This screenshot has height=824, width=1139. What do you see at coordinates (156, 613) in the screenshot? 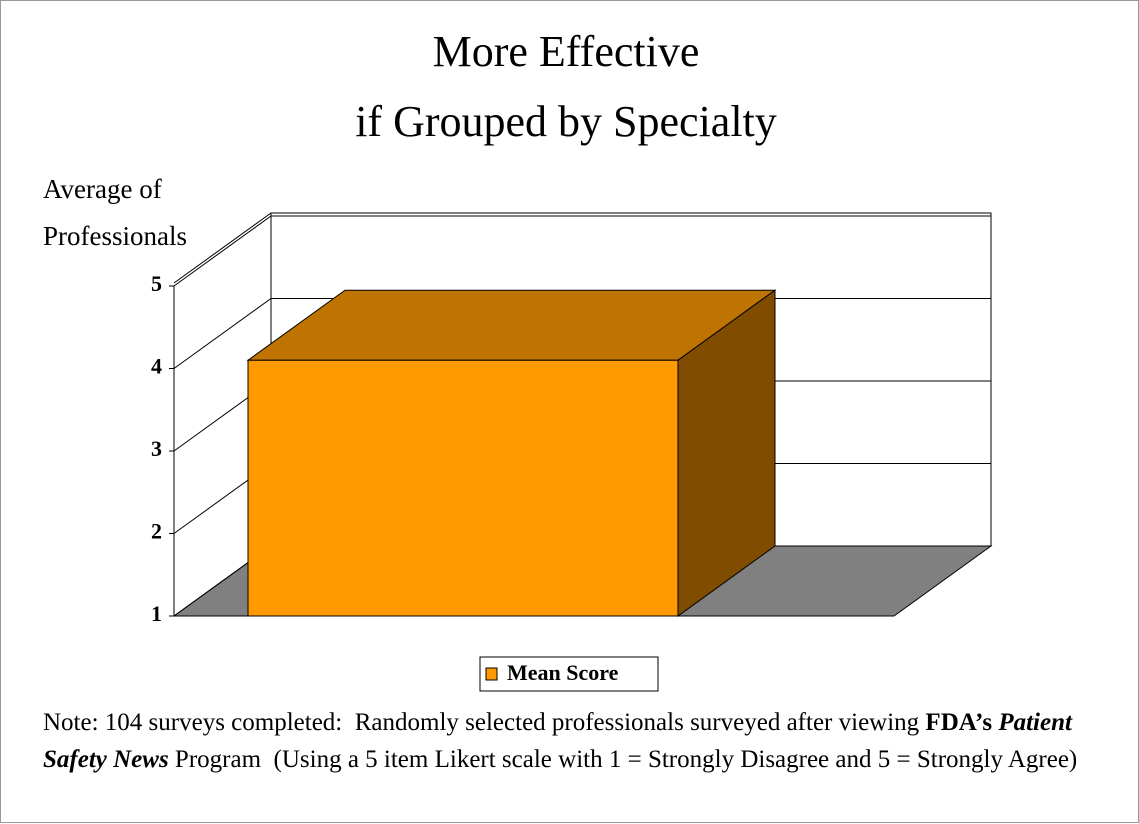
I see `y-tick-label: 1` at bounding box center [156, 613].